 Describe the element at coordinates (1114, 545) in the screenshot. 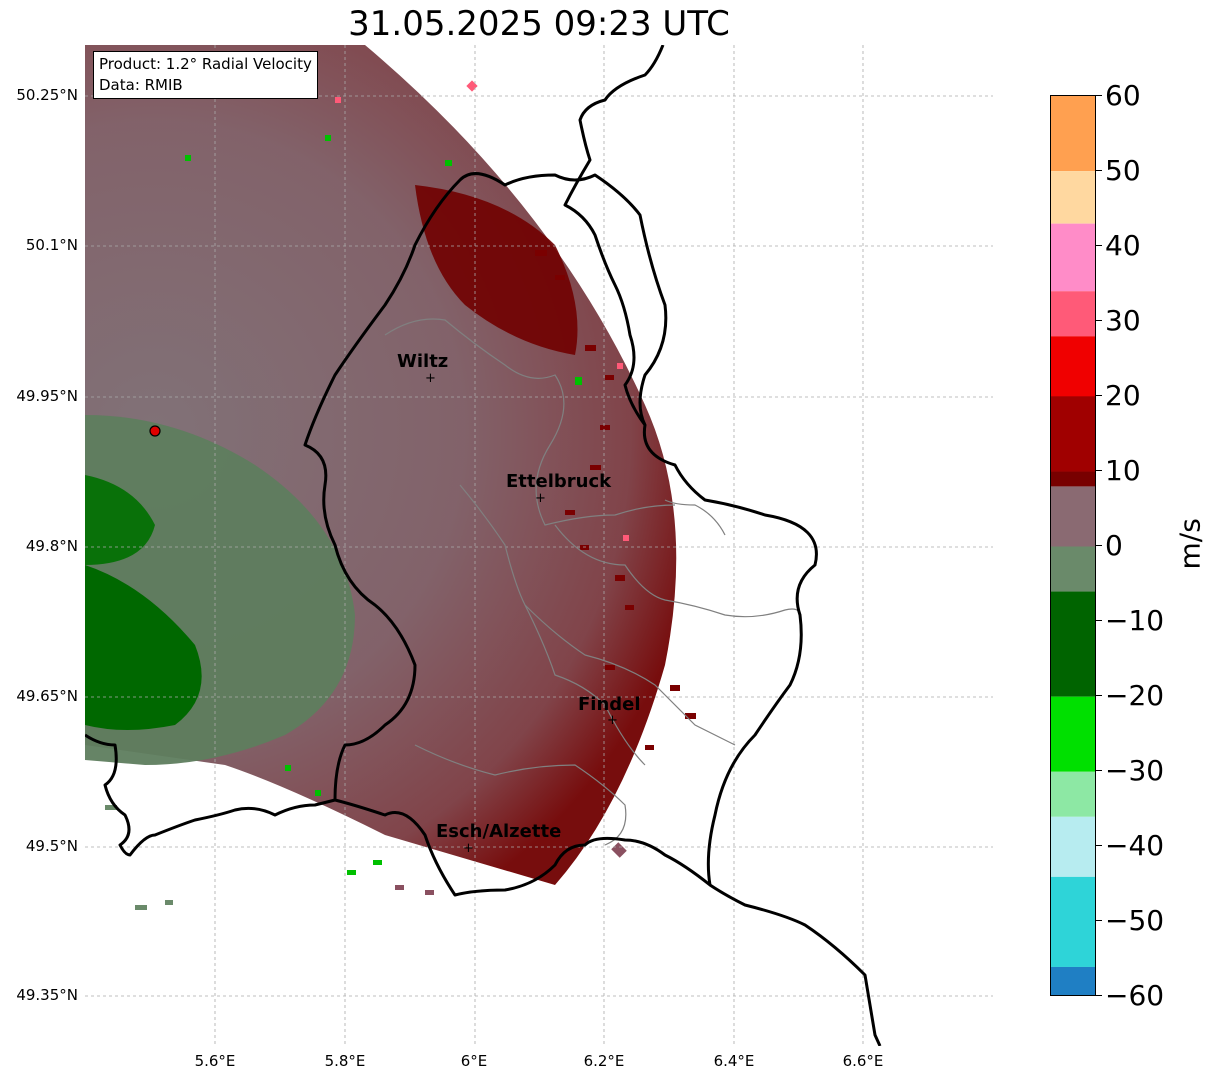

I see `colorbar-tick-label: 0` at that location.